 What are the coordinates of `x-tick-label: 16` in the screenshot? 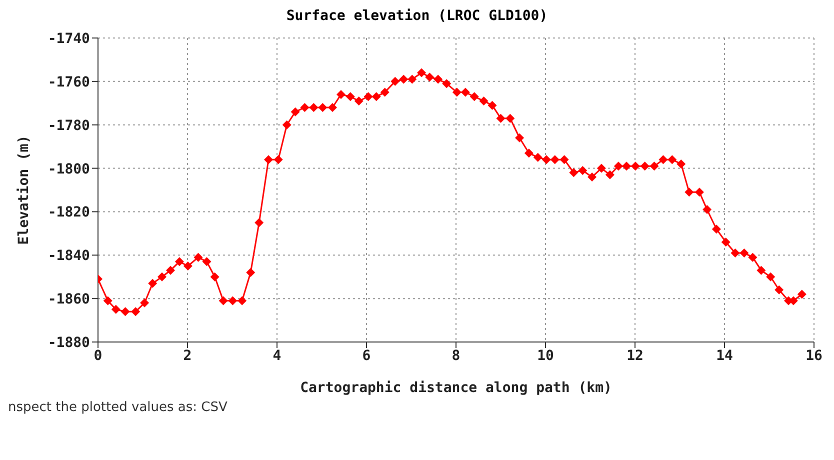 It's located at (814, 356).